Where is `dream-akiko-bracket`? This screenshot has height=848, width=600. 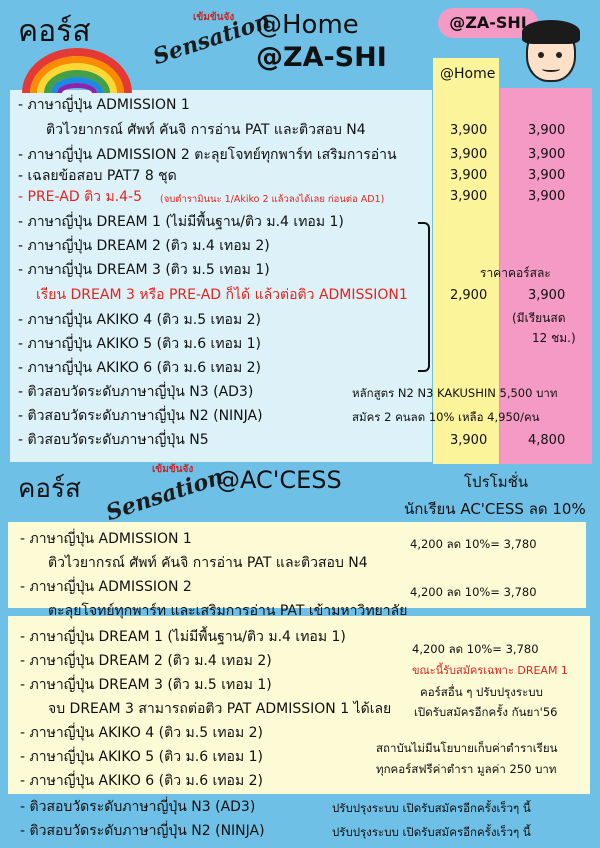
dream-akiko-bracket is located at coordinates (424, 297).